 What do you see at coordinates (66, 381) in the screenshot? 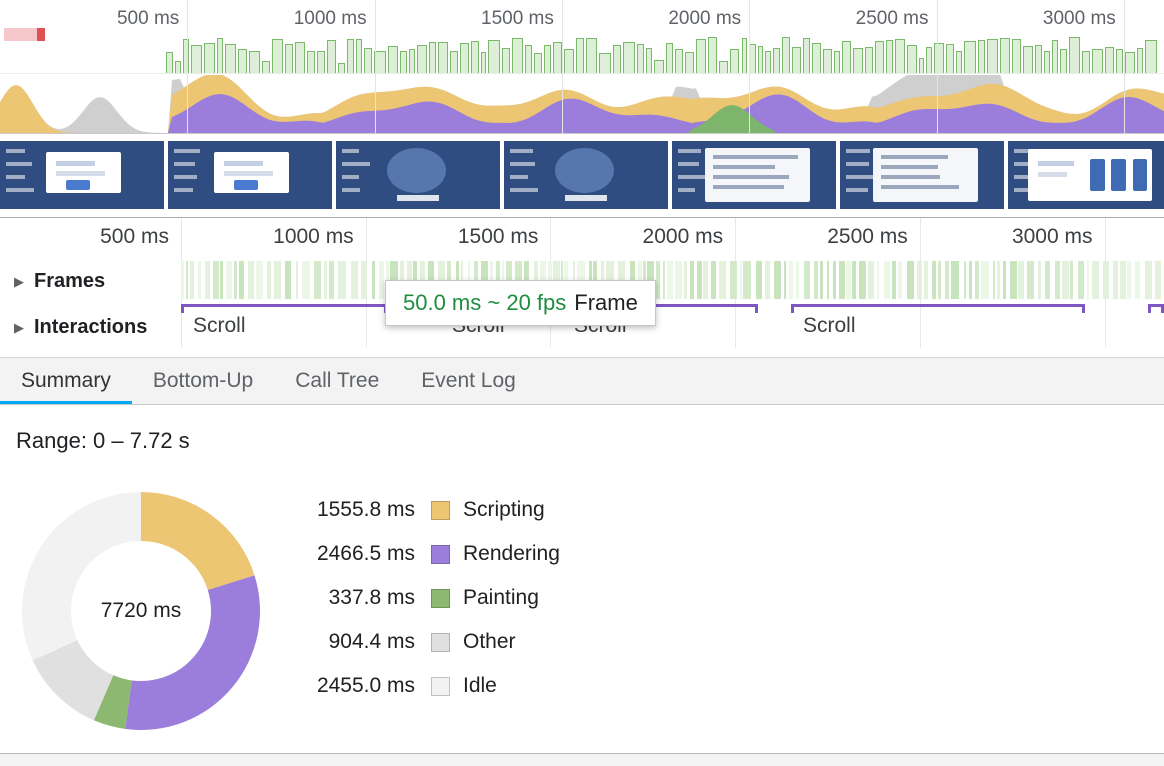
I see `tab-summary: Summary` at bounding box center [66, 381].